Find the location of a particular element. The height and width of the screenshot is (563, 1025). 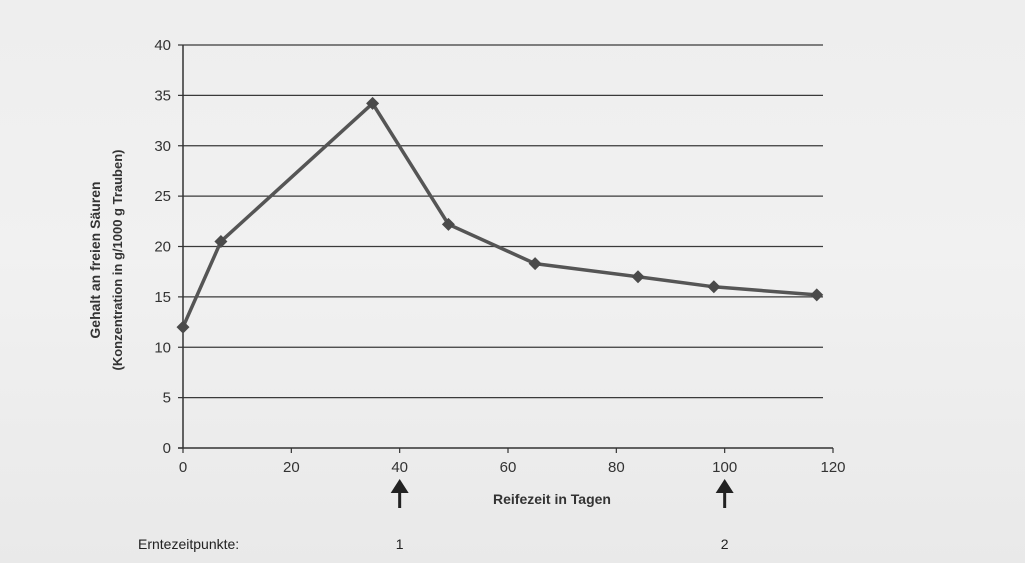

x-tick-120: 120 is located at coordinates (832, 467).